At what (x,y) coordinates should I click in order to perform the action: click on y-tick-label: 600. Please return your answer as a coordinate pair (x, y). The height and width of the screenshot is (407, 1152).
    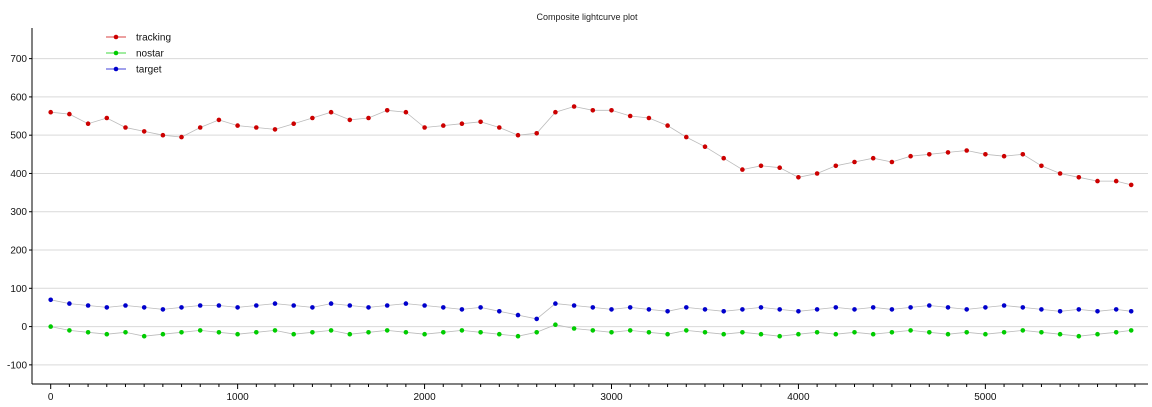
    Looking at the image, I should click on (18, 97).